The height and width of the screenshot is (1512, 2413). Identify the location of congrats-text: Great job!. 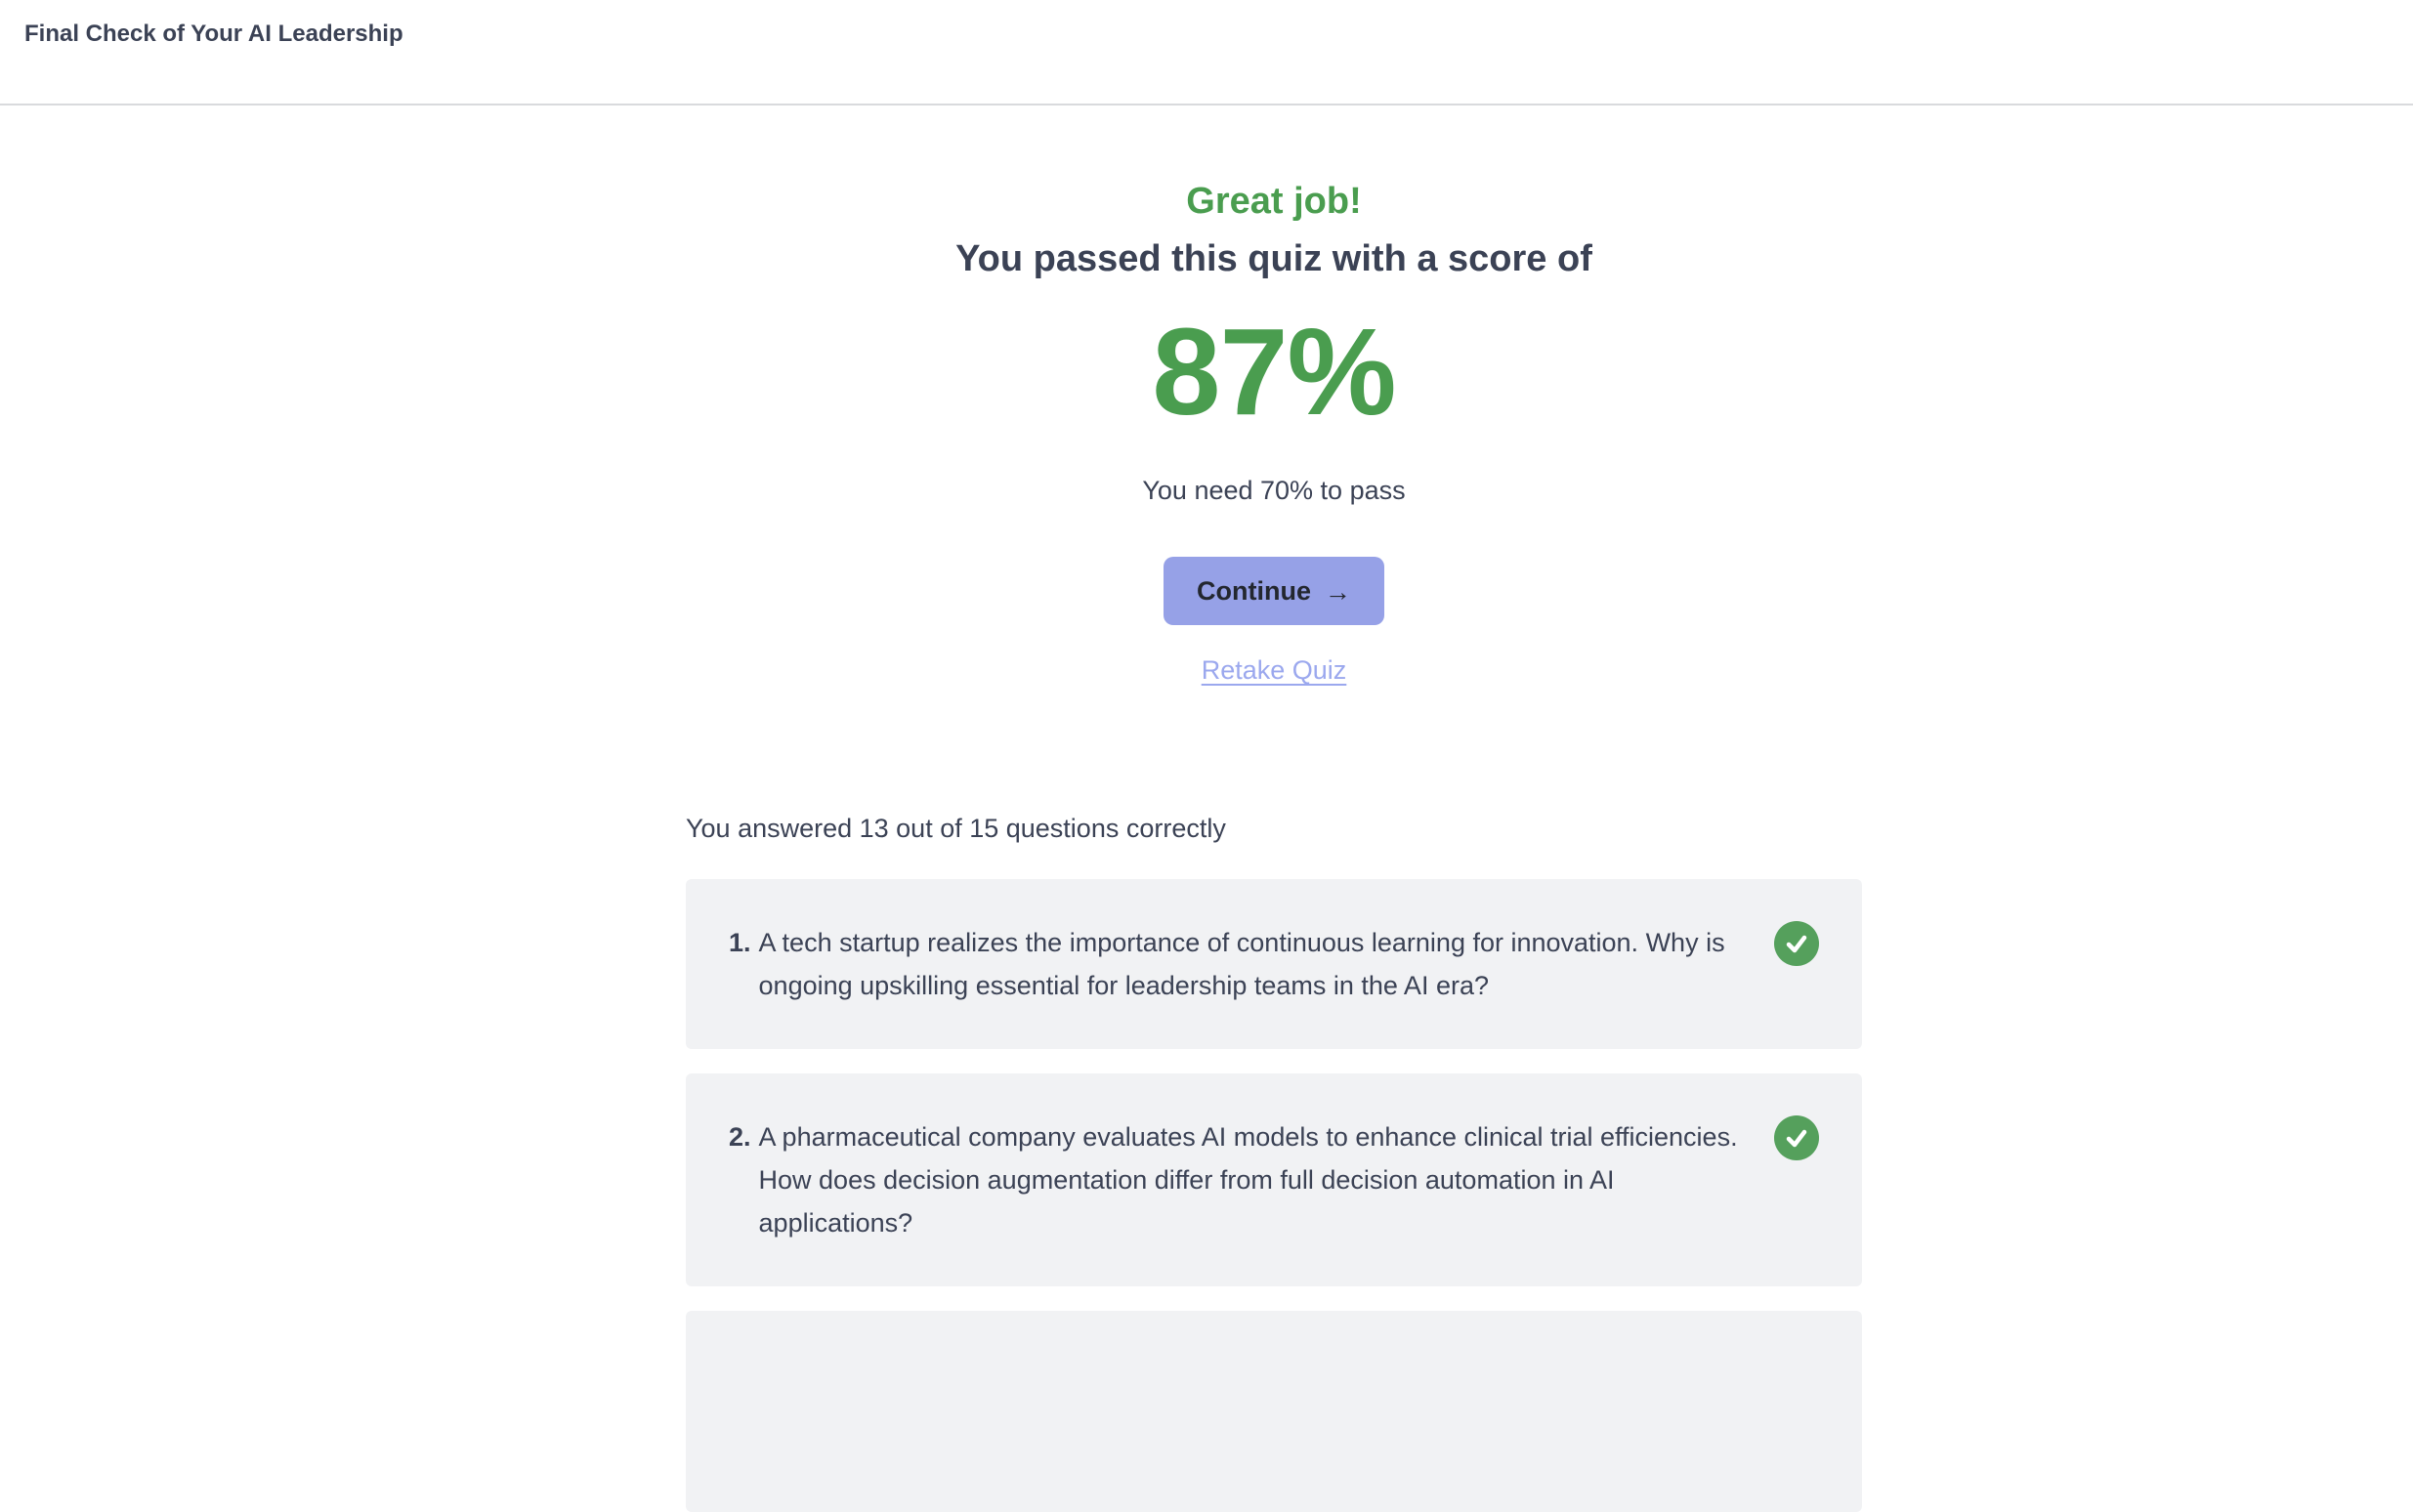
(1274, 201).